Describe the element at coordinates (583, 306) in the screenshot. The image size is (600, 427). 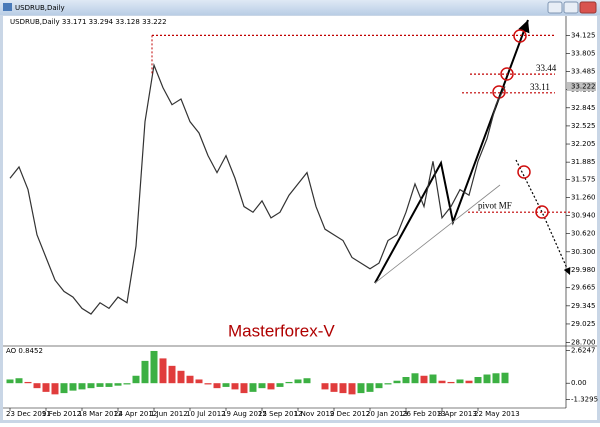
I see `y-tick-label: 29.345` at that location.